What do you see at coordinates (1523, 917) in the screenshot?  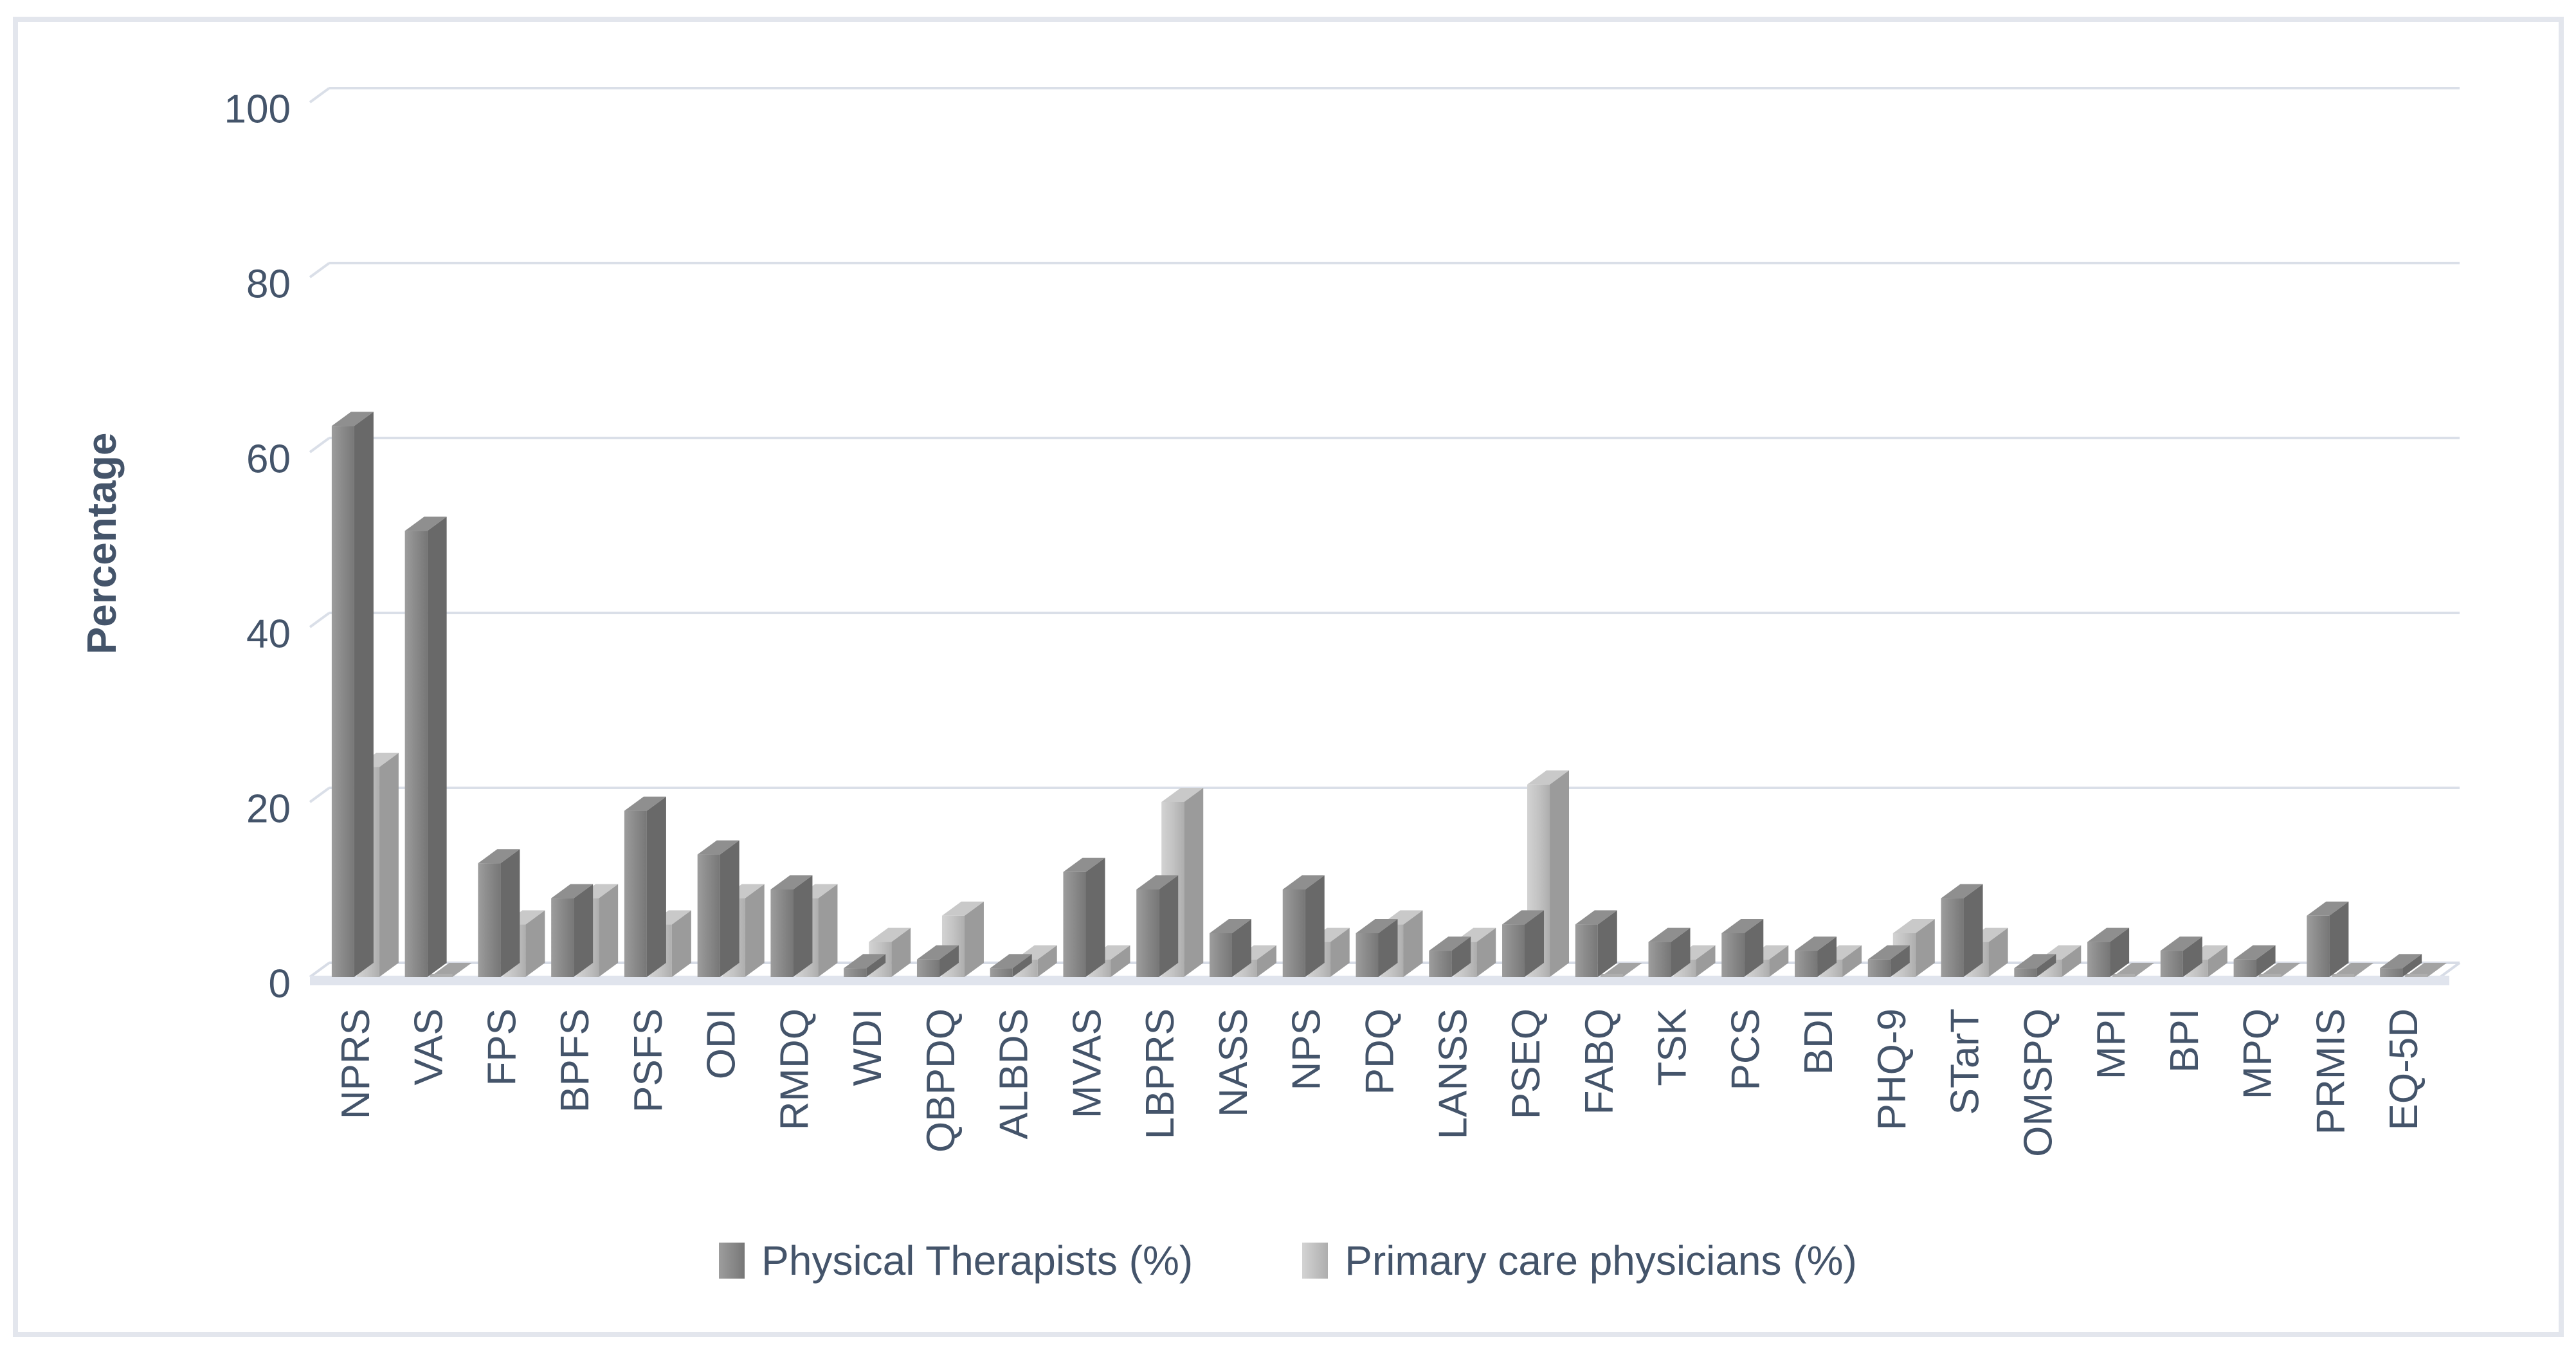 I see `bar-physical-therapists-PSEQ-top-face` at bounding box center [1523, 917].